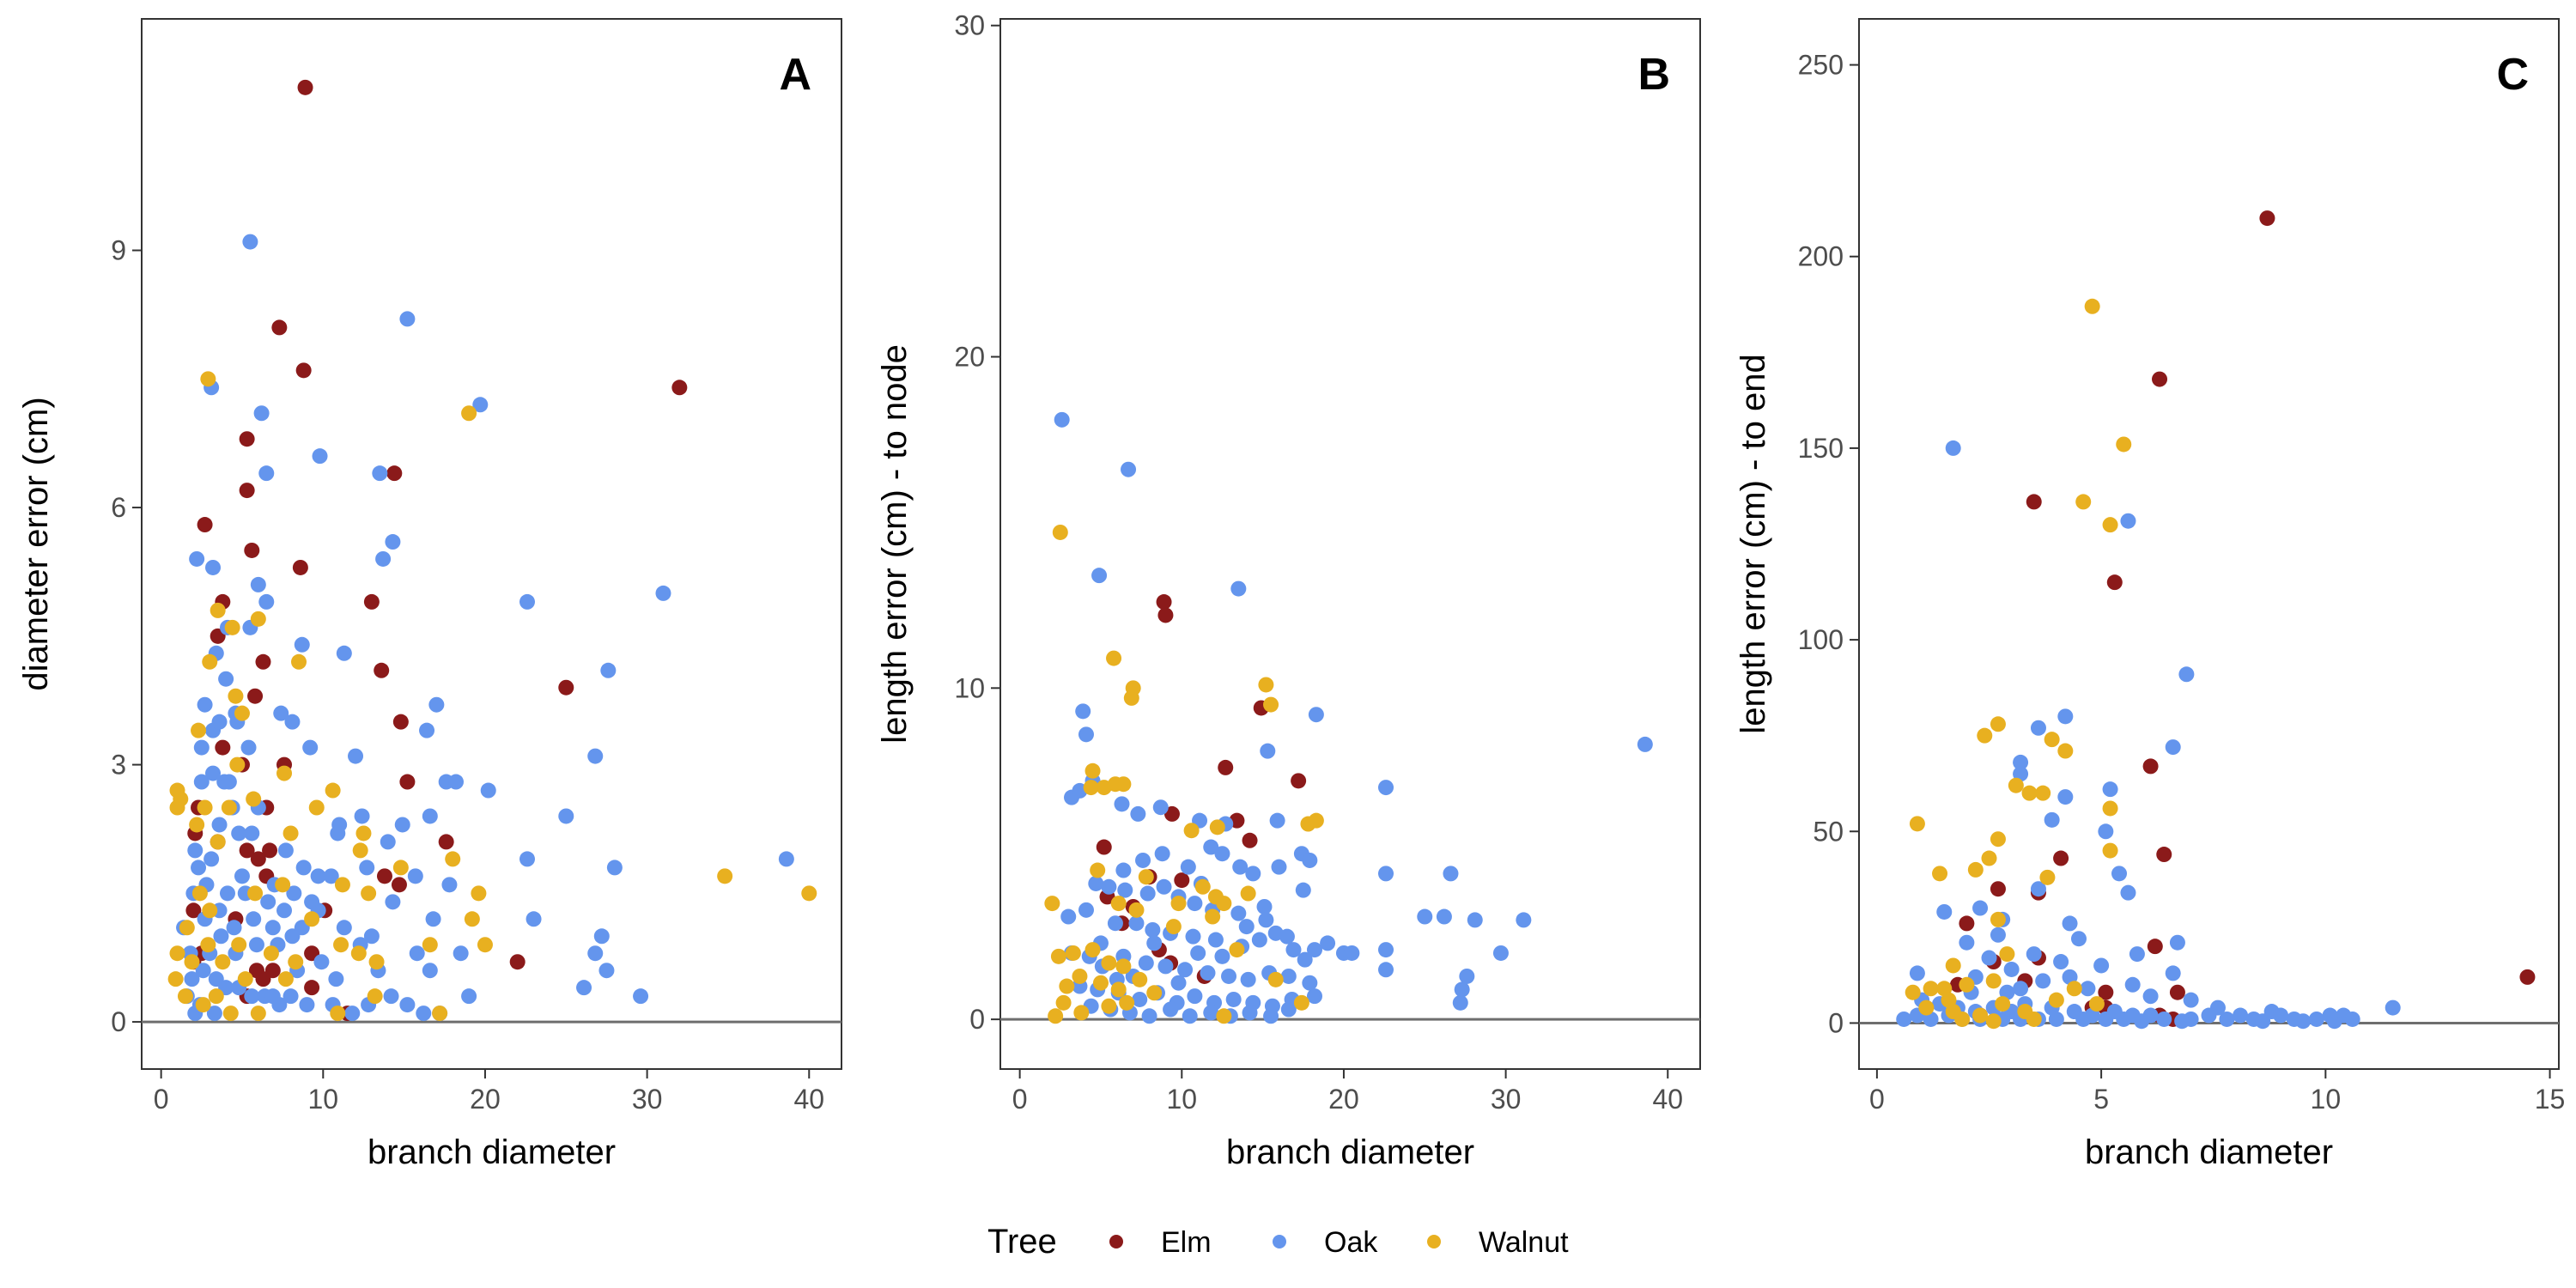  I want to click on y-axis-title: length error (cm) - to node, so click(895, 544).